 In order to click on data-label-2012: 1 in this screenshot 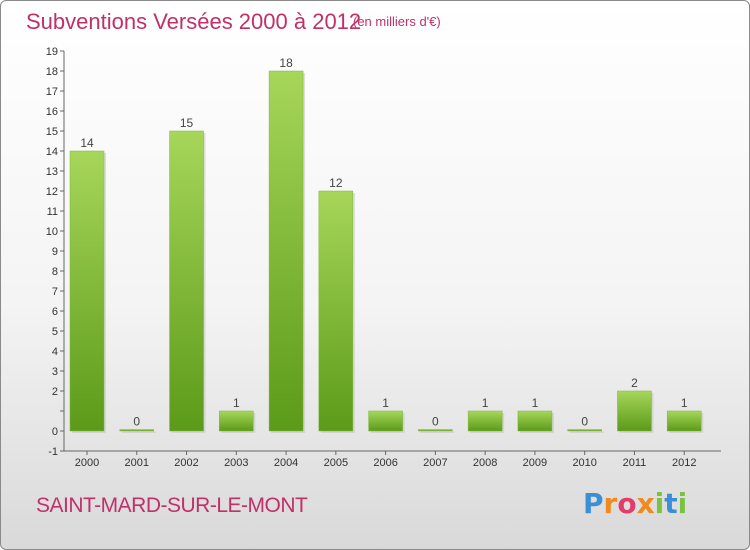, I will do `click(684, 403)`.